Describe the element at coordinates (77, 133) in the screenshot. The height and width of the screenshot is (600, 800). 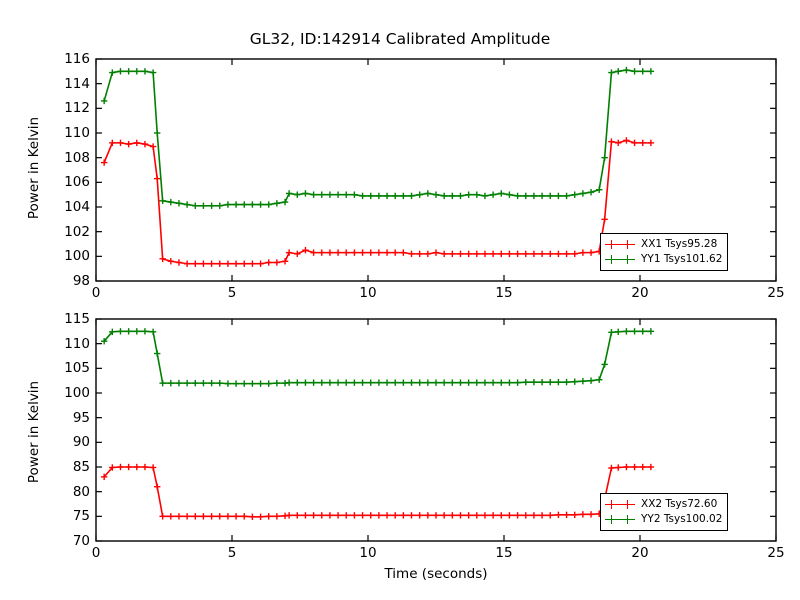
I see `top-ytick-label: 110` at that location.